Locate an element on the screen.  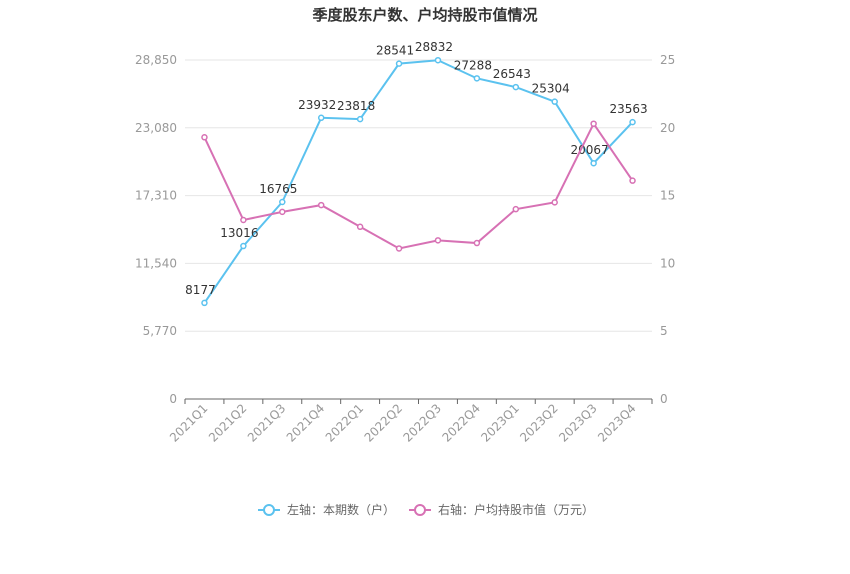
data-label: 25304 is located at coordinates (551, 89).